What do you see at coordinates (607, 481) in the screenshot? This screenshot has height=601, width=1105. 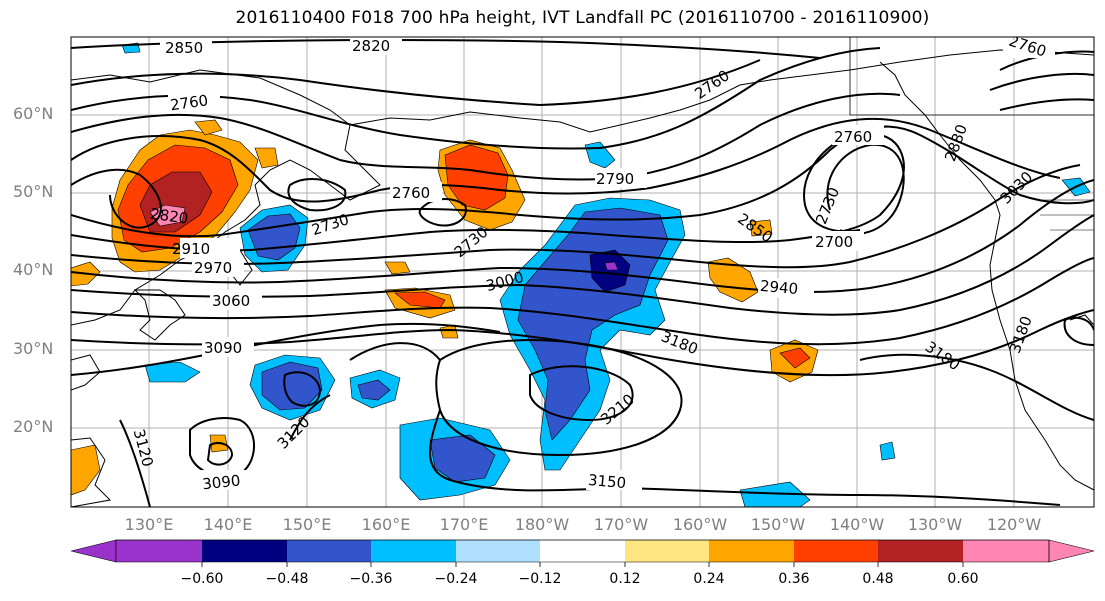 I see `contour-label: 3150` at bounding box center [607, 481].